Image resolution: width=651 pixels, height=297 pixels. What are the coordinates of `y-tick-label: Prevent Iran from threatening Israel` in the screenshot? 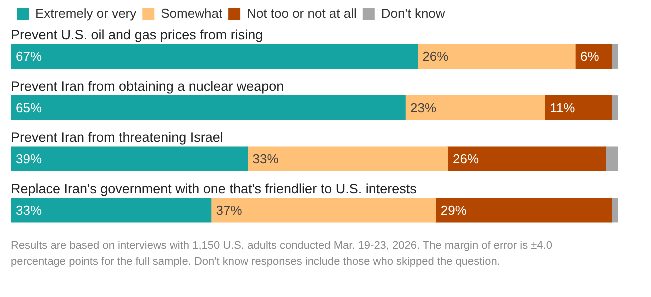 It's located at (117, 138).